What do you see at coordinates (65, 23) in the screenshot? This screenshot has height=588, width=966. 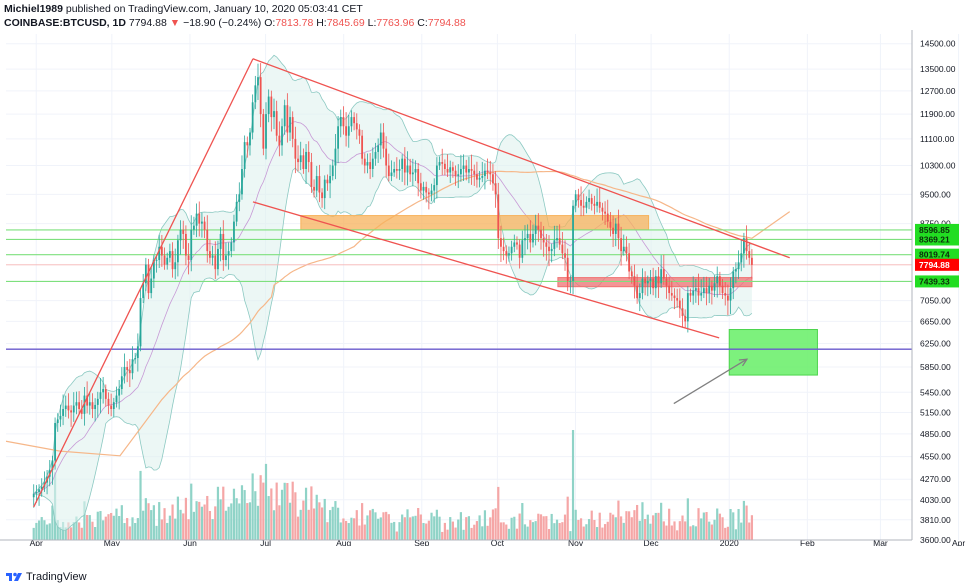 I see `symbol-name: COINBASE:BTCUSD, 1D` at bounding box center [65, 23].